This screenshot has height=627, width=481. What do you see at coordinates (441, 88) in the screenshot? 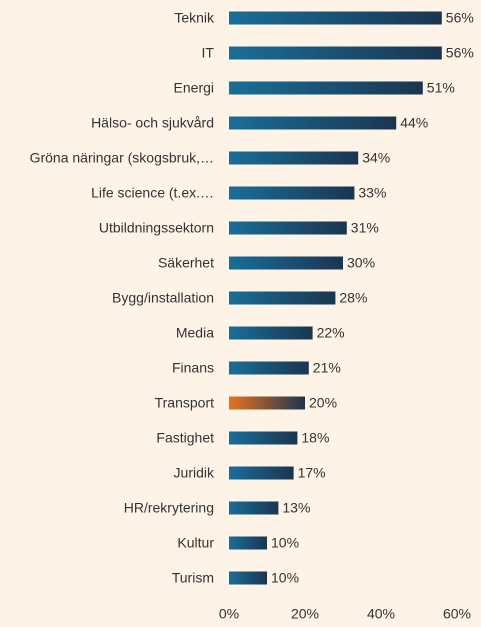
I see `value-label: 51%` at bounding box center [441, 88].